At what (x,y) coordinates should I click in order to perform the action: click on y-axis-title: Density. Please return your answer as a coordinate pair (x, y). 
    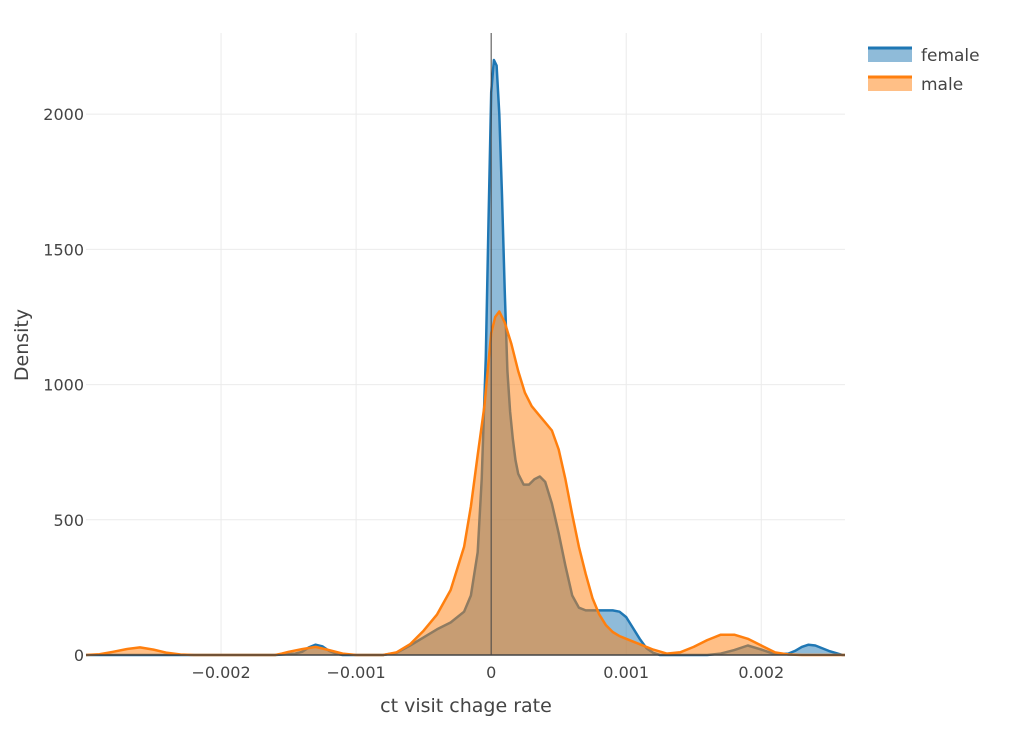
    Looking at the image, I should click on (22, 345).